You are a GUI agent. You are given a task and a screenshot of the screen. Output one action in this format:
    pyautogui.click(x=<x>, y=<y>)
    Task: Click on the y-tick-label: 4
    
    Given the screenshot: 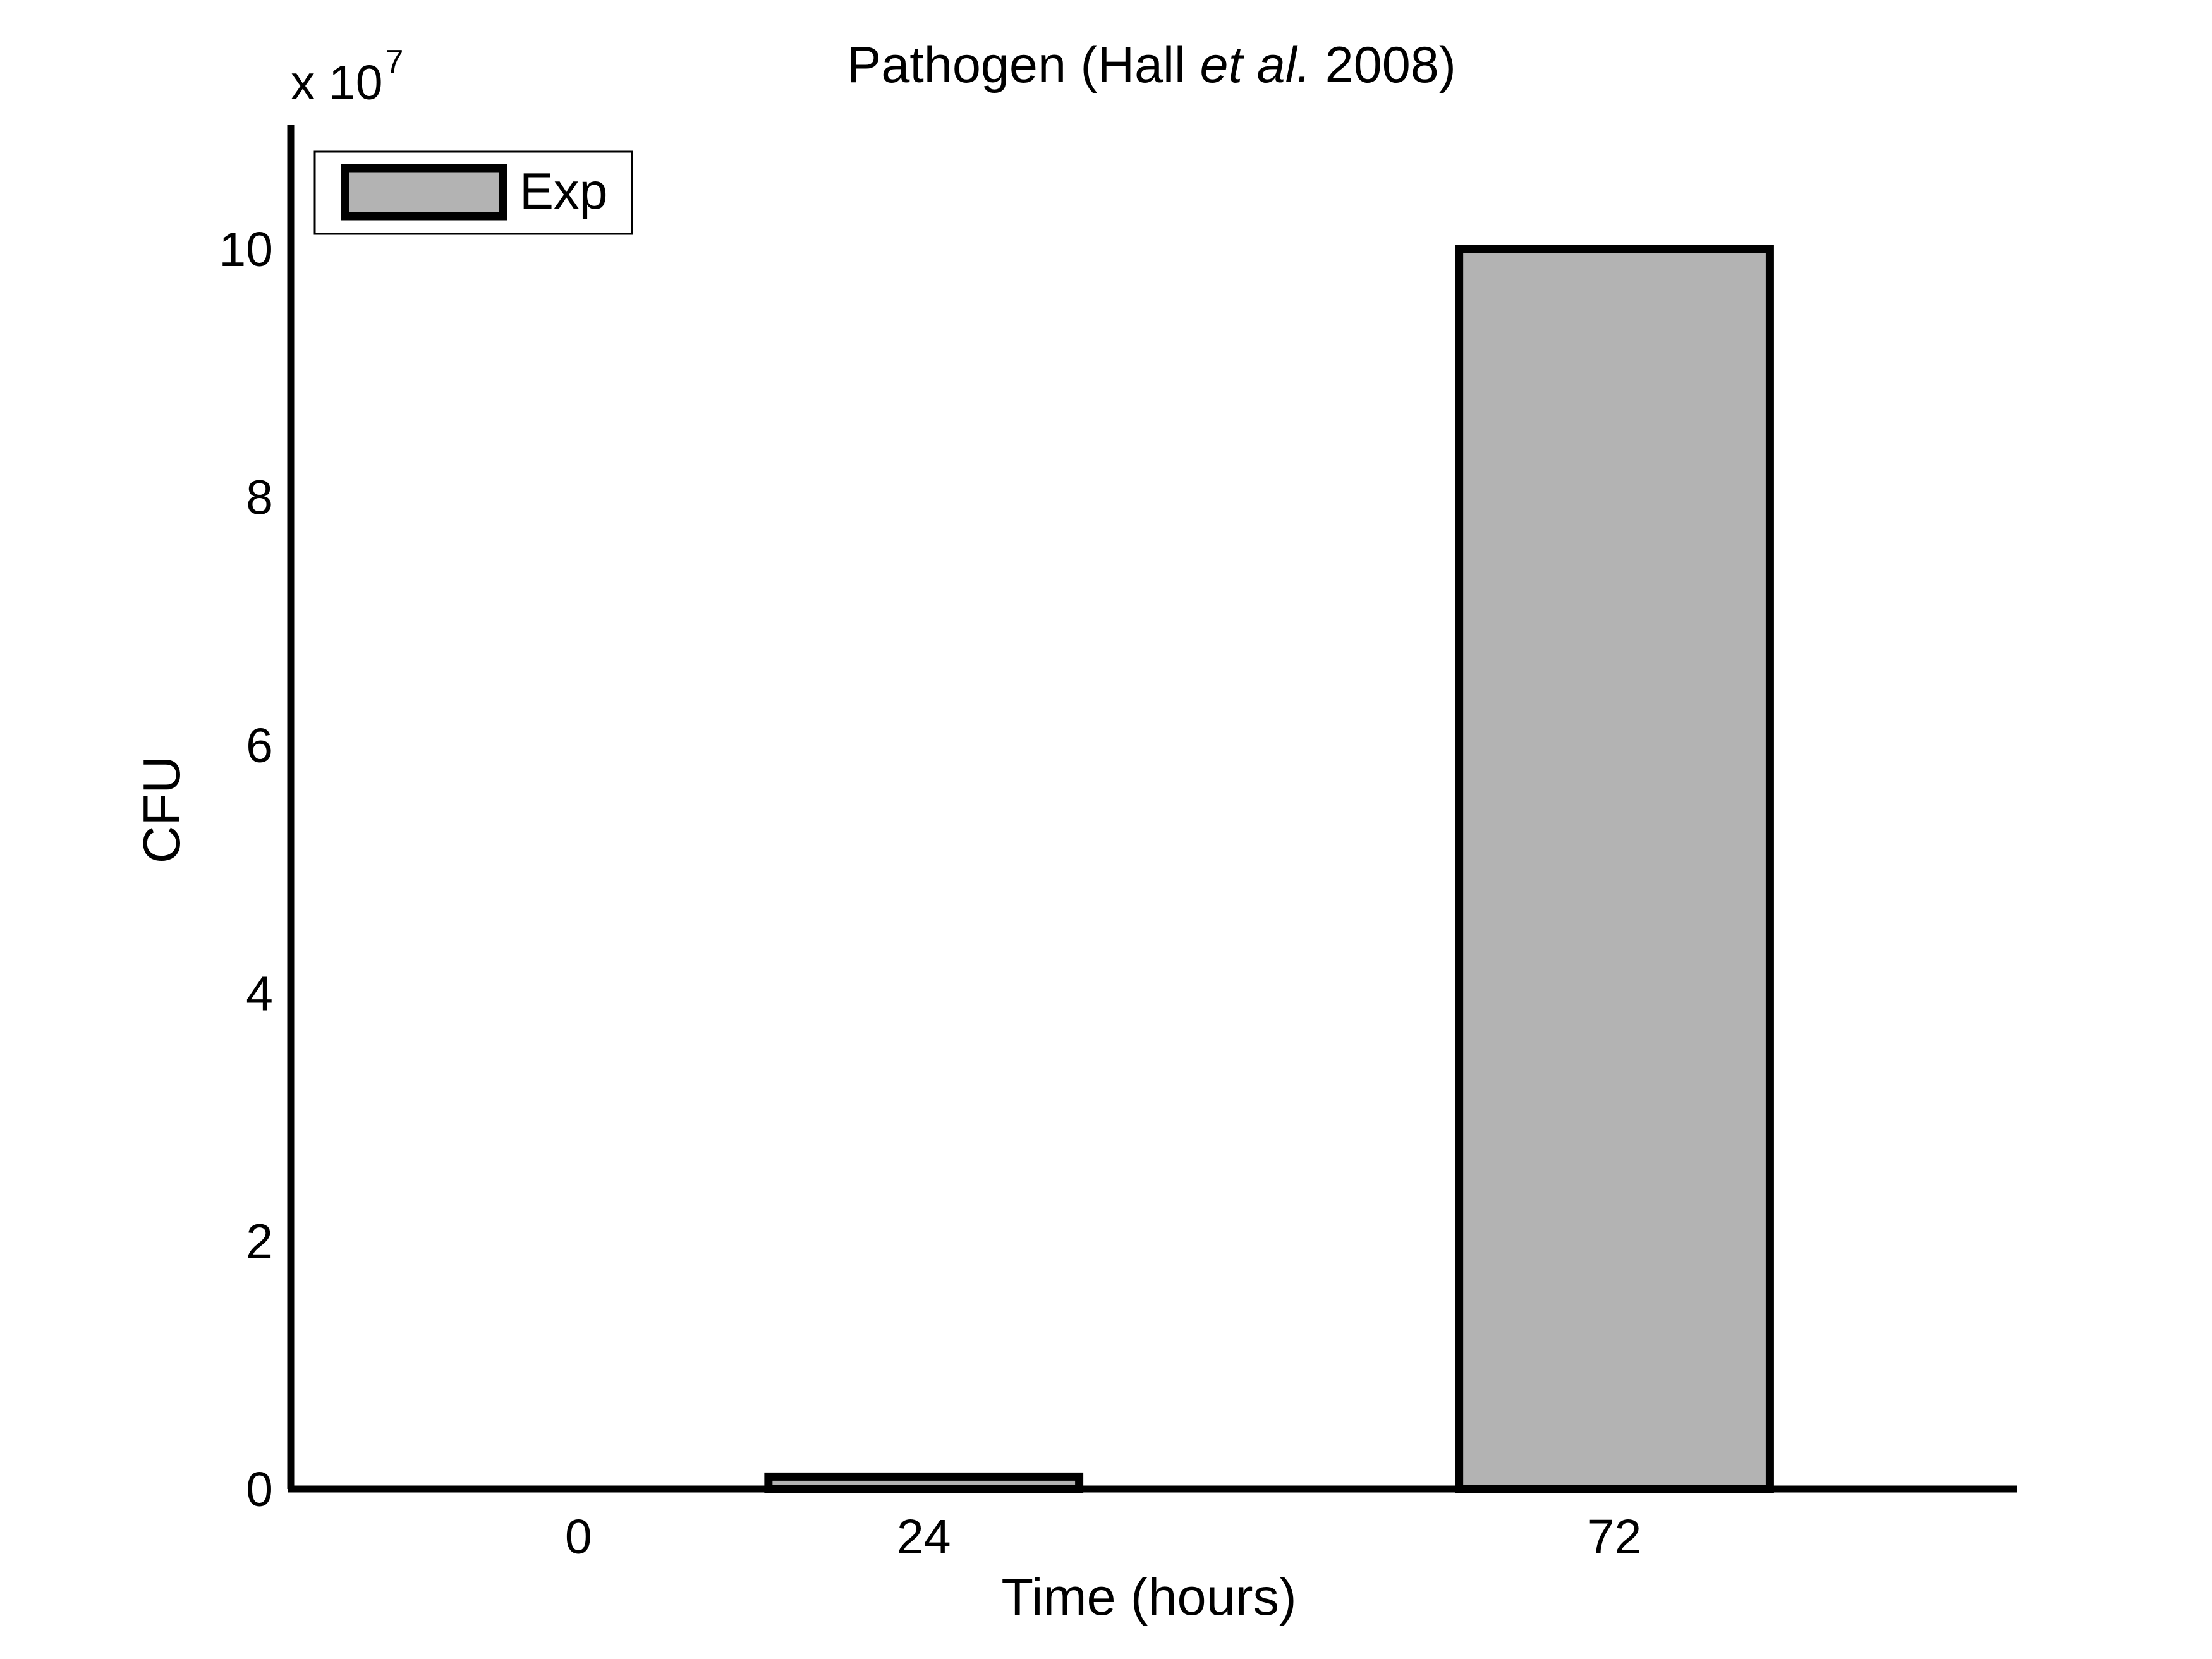 What is the action you would take?
    pyautogui.click(x=259, y=993)
    